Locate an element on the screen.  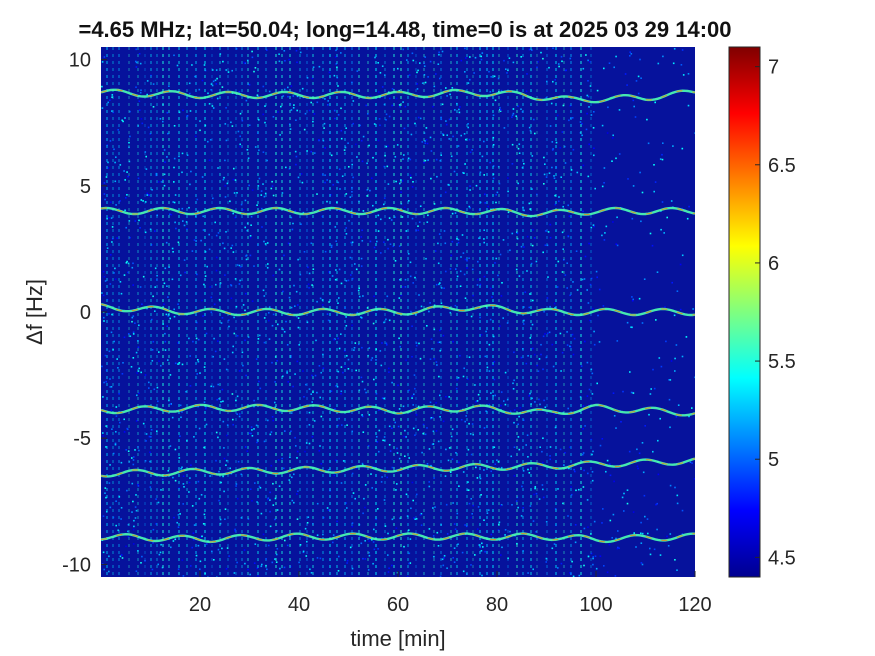
colorbar-tick-label: 7 is located at coordinates (773, 68).